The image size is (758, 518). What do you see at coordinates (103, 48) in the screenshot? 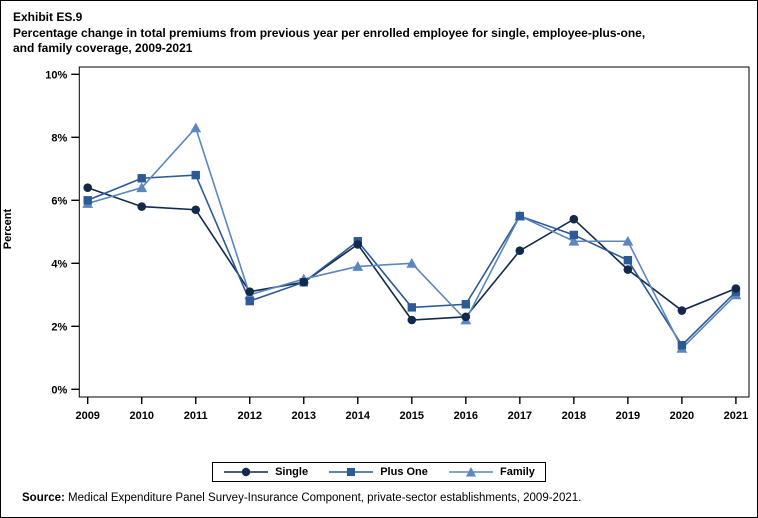
I see `chart-title-line2: and family coverage, 2009-2021` at bounding box center [103, 48].